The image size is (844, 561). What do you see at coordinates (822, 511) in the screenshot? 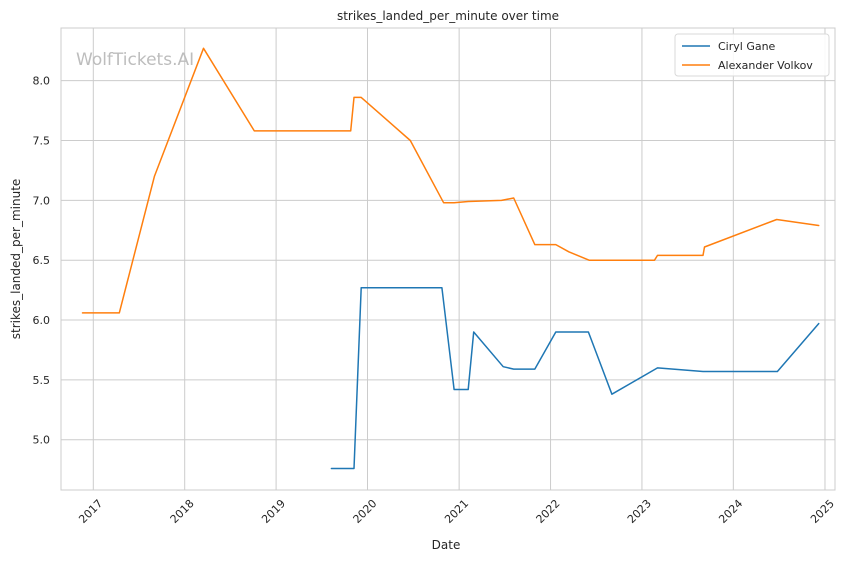
I see `x-tick-label: 2025` at bounding box center [822, 511].